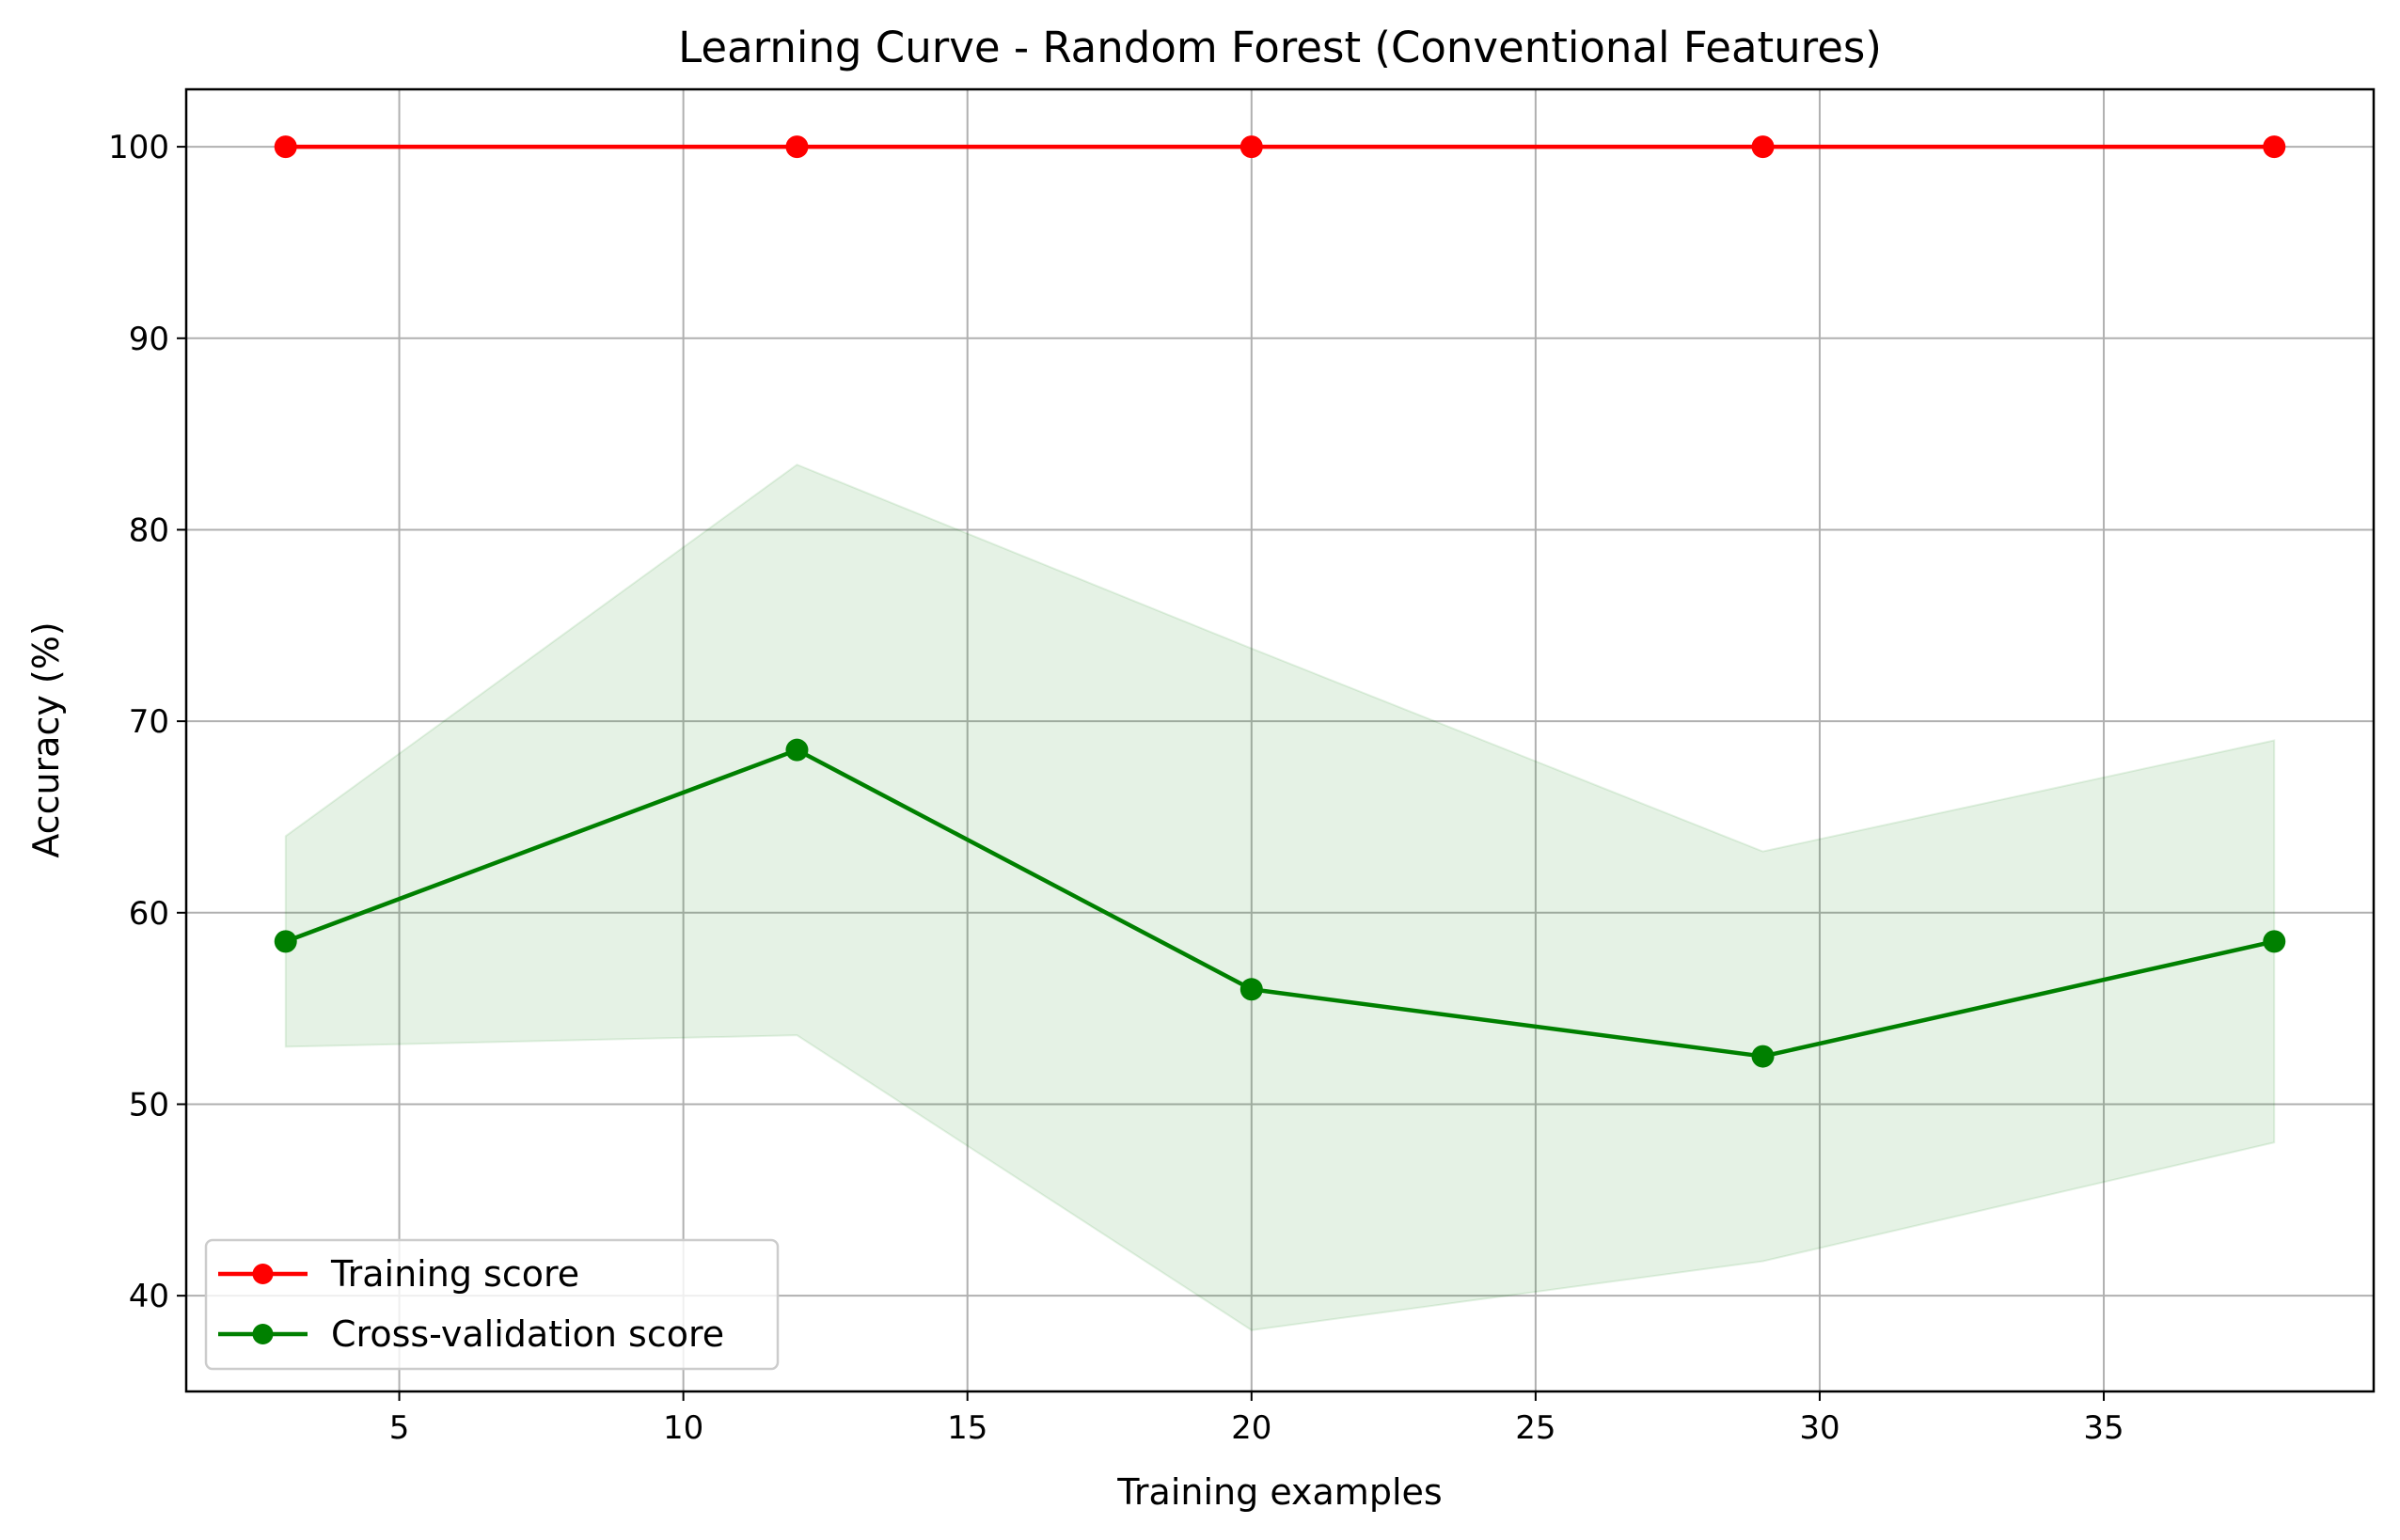 The height and width of the screenshot is (1540, 2400). I want to click on x-tick-label: 5, so click(399, 1428).